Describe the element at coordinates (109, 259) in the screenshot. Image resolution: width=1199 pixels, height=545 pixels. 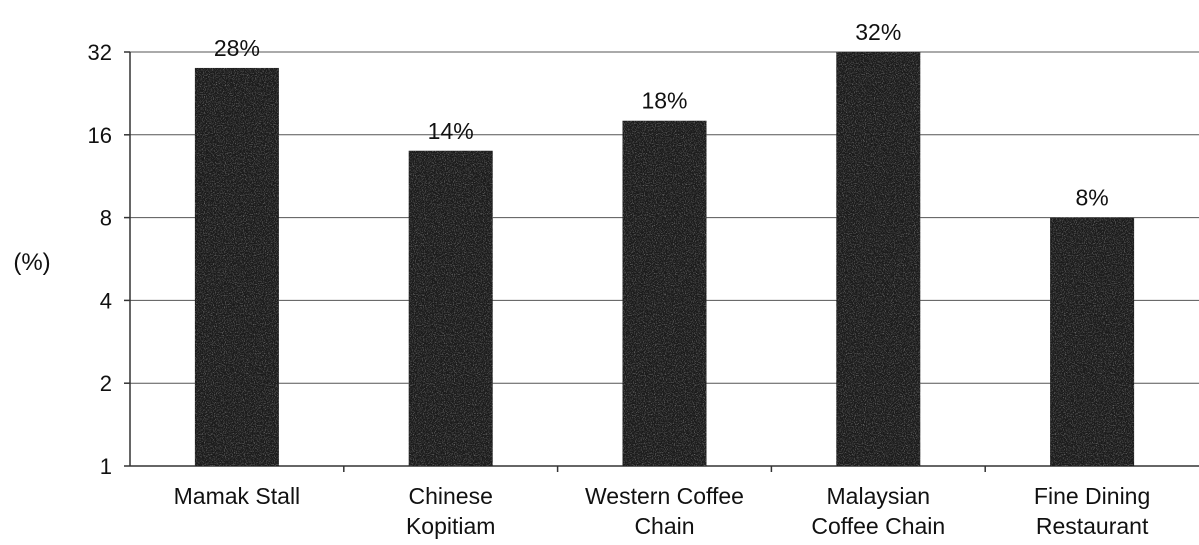
I see `y-tick-labels: 32 16 8 4 2 1` at that location.